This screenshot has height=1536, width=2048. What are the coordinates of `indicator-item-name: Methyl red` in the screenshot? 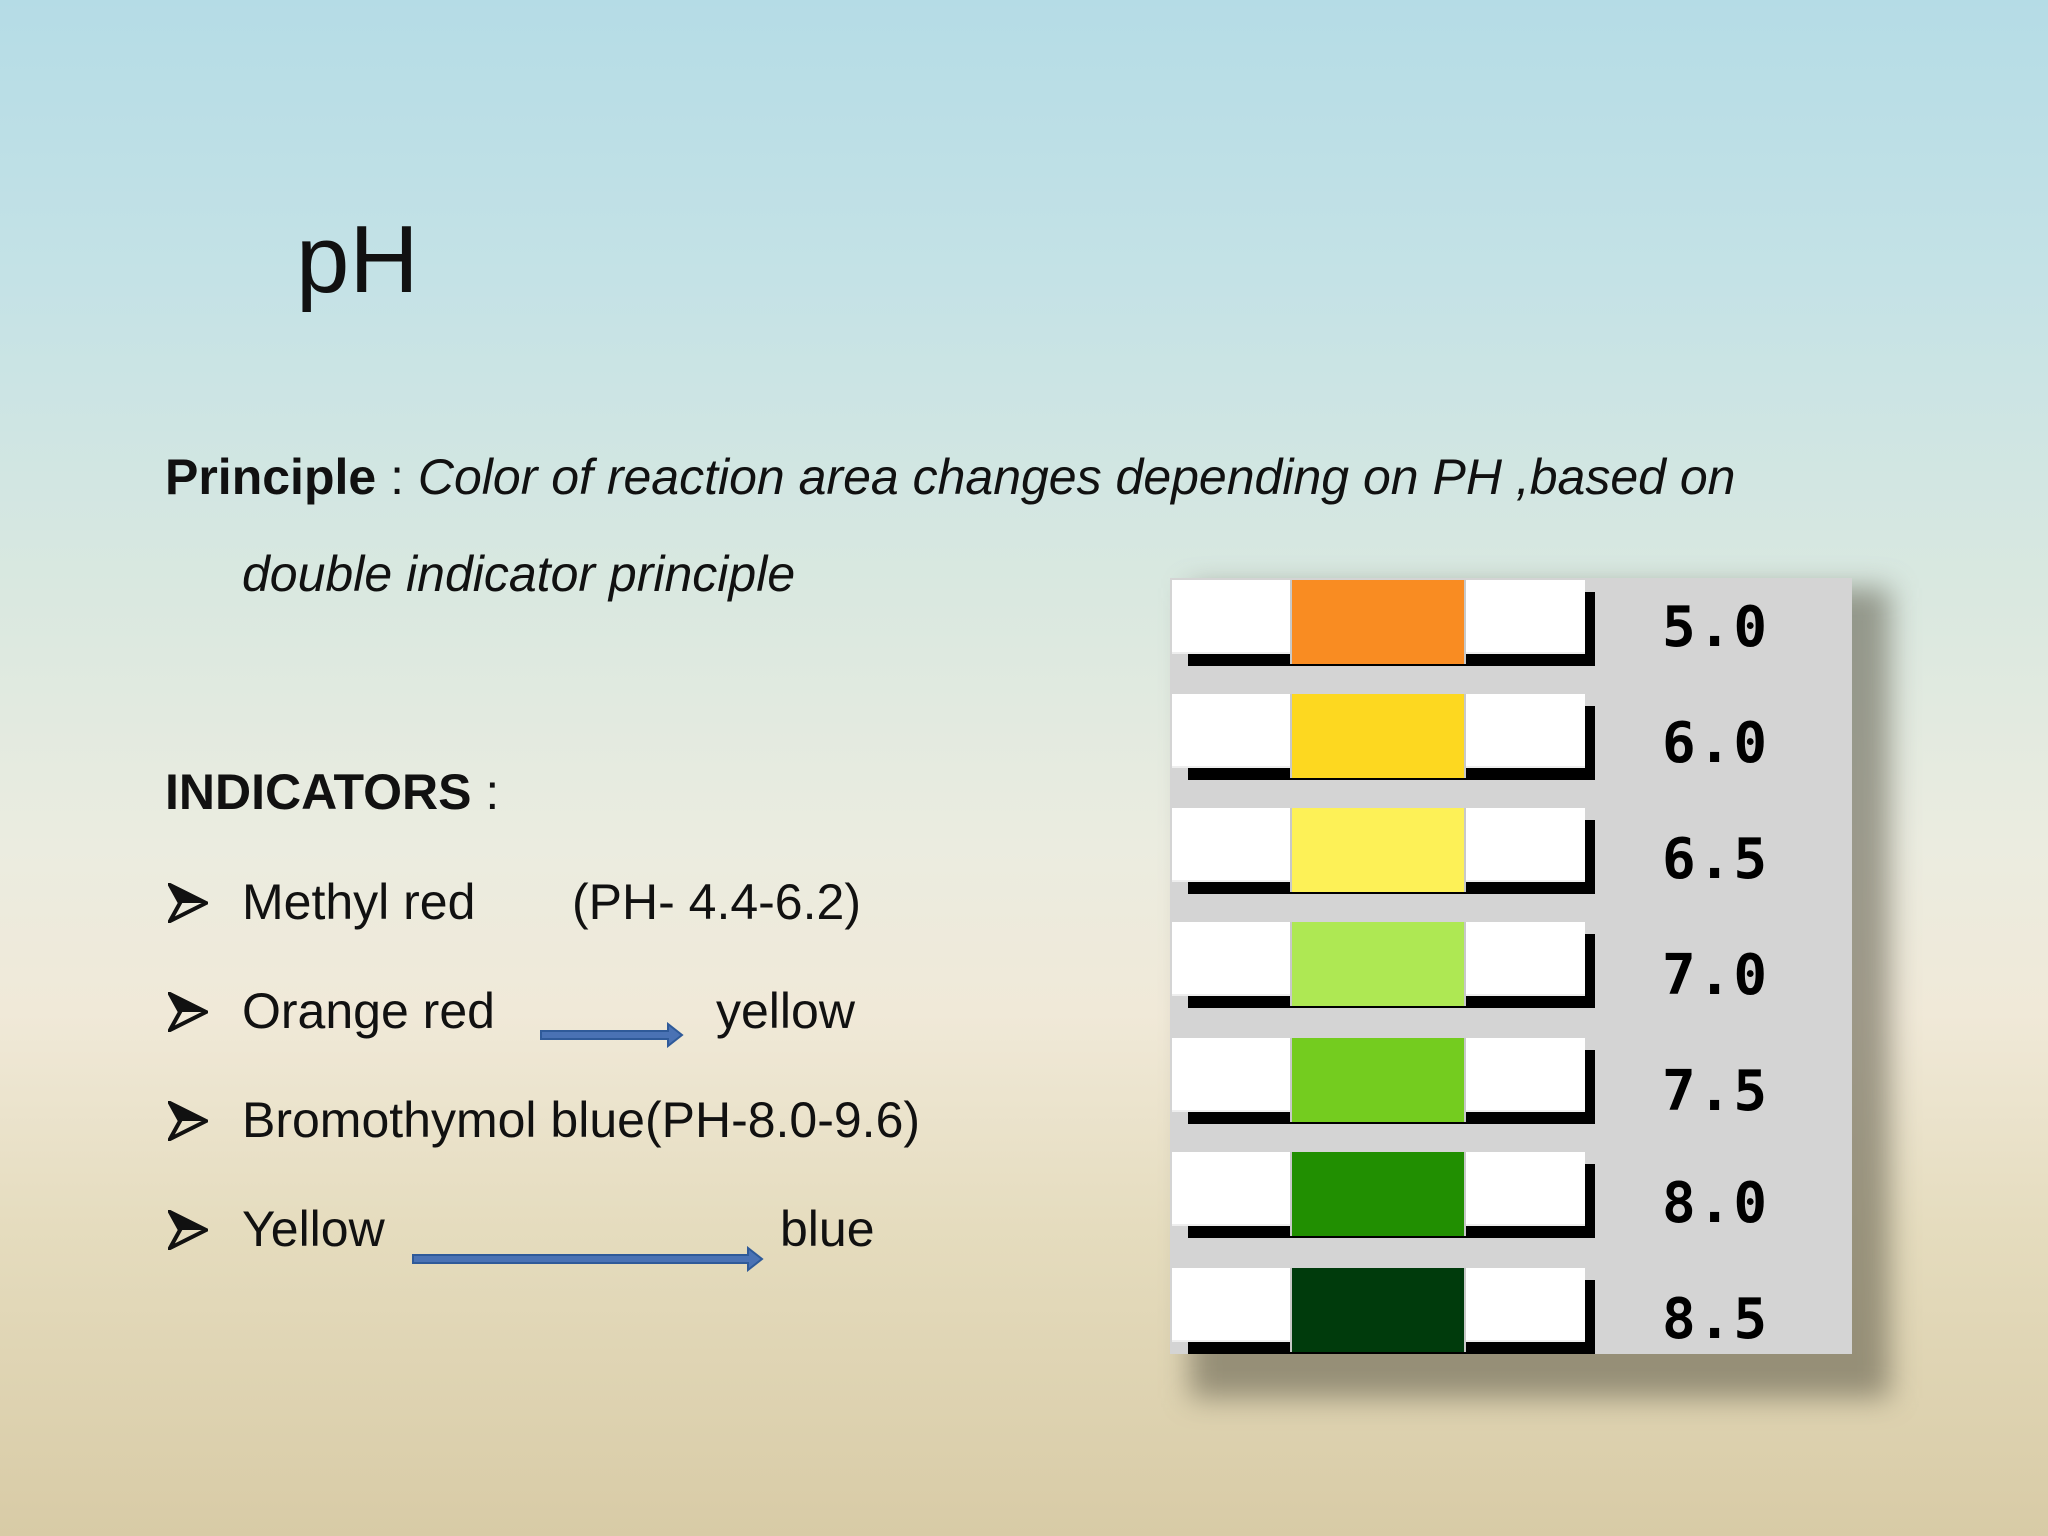 It's located at (359, 902).